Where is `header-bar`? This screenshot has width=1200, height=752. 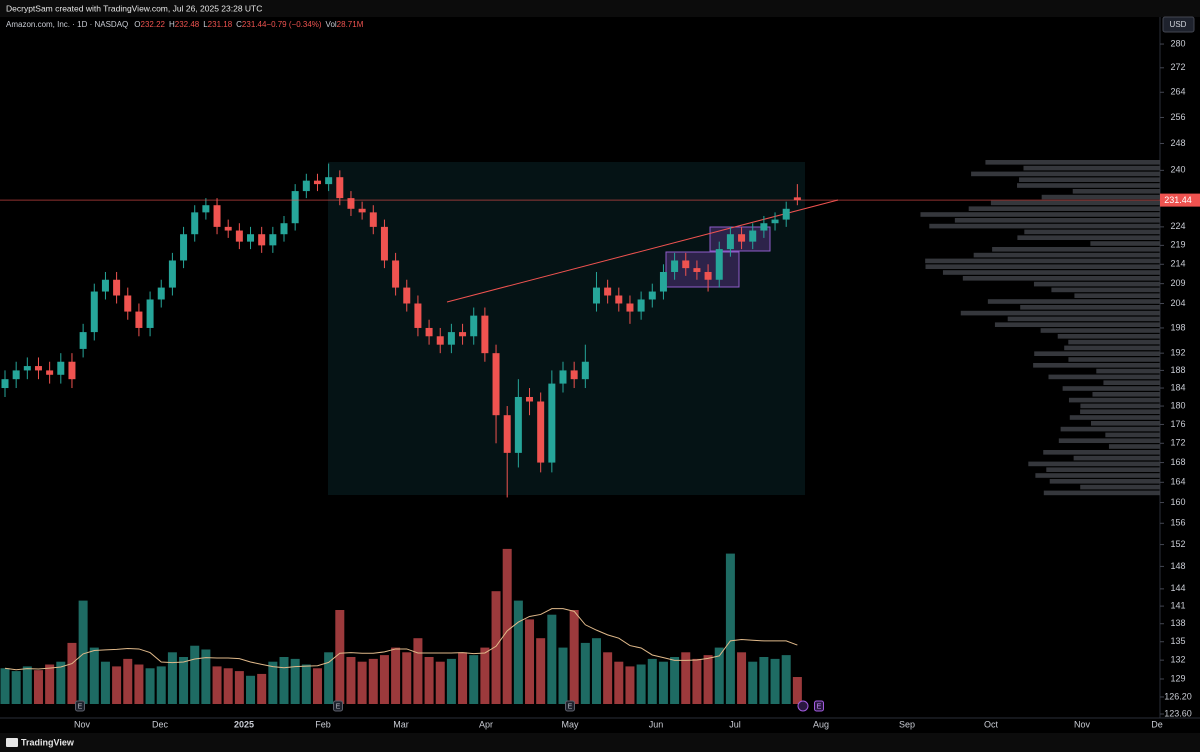
header-bar is located at coordinates (600, 8).